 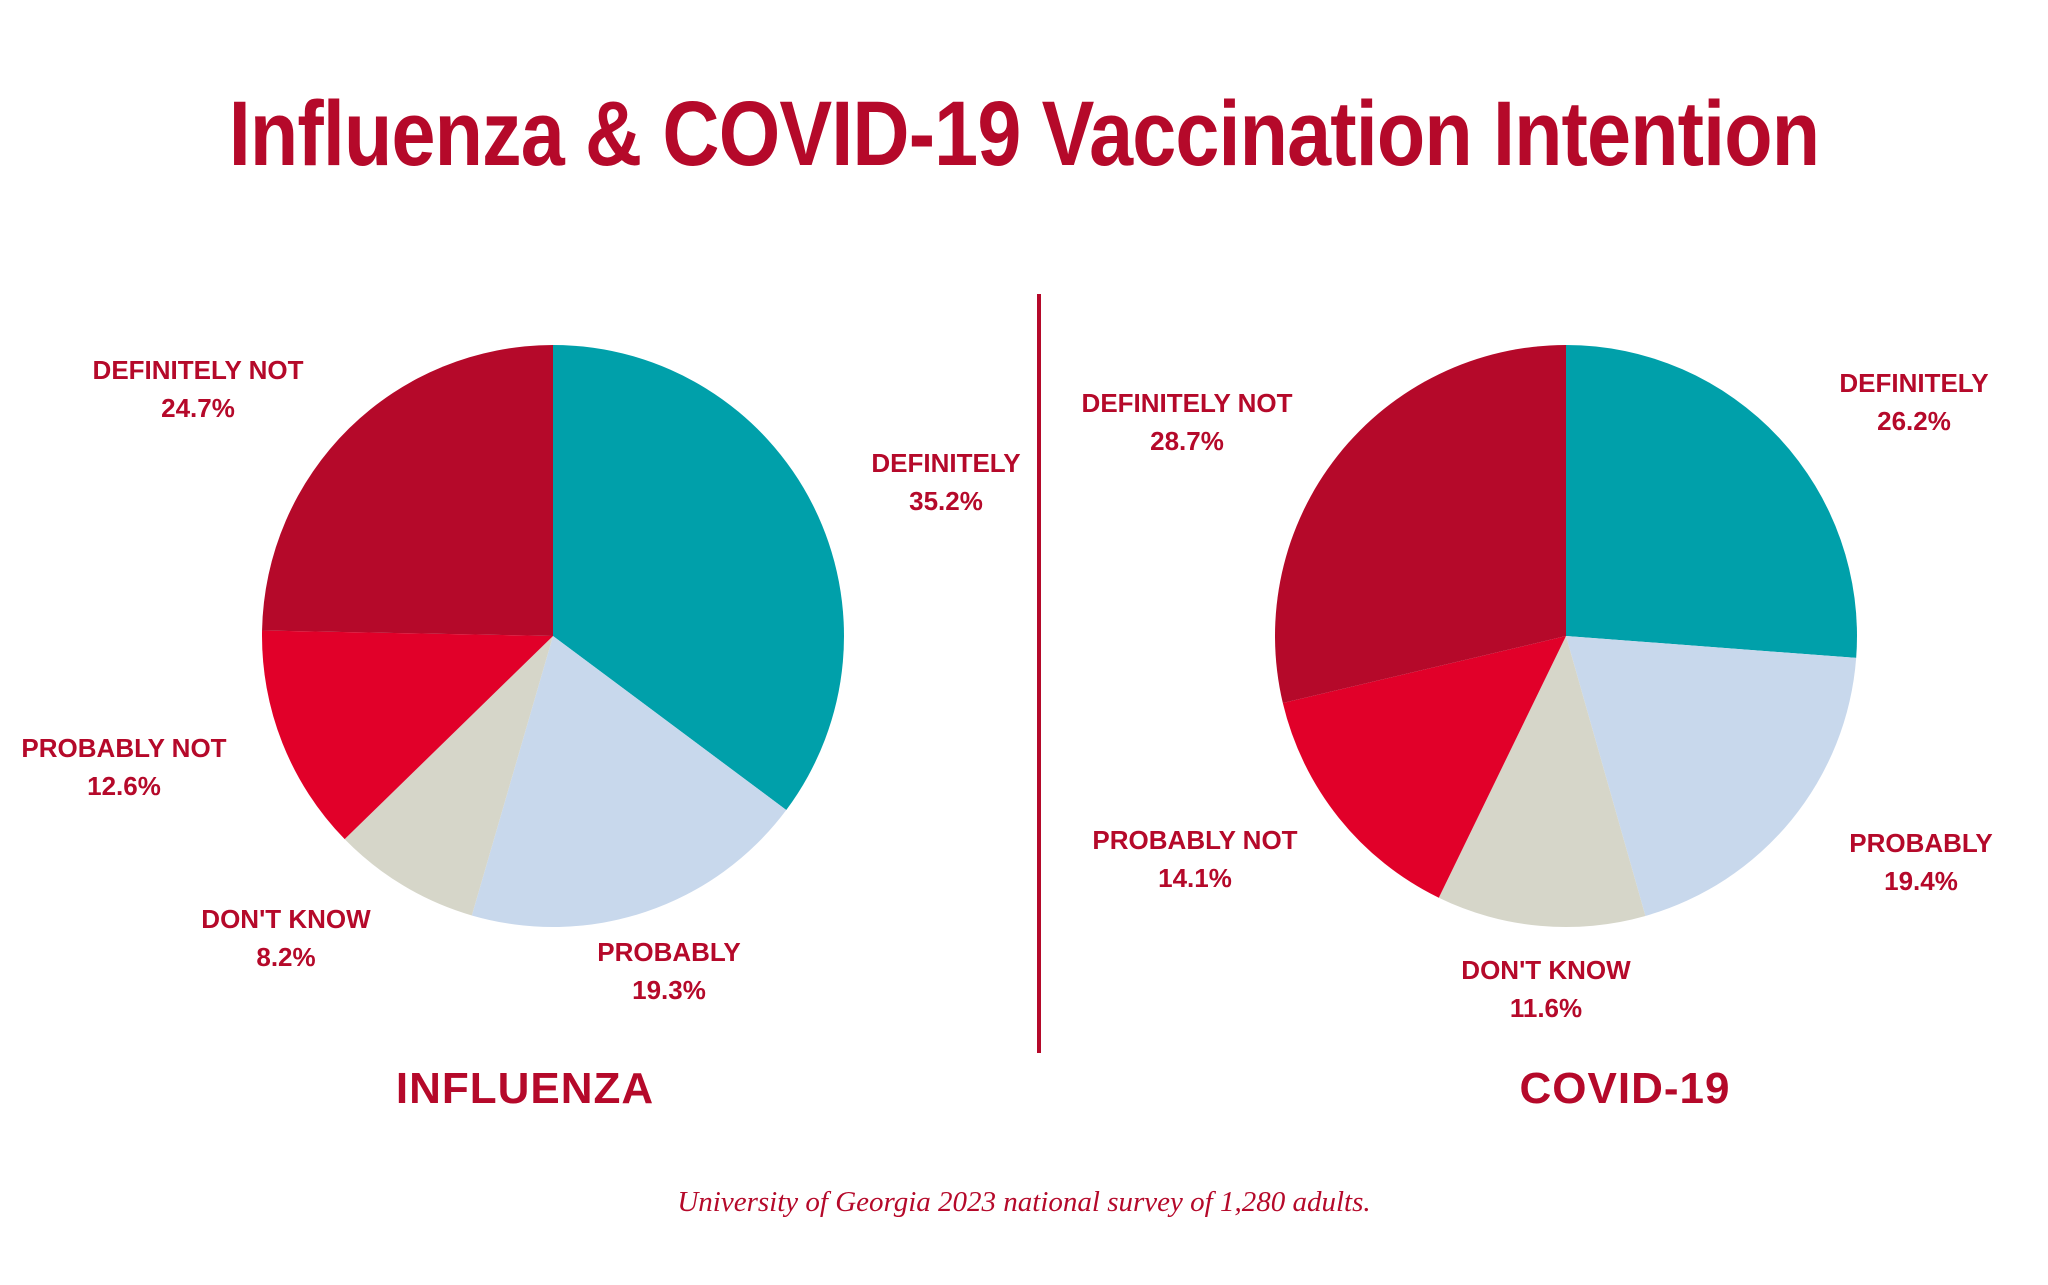 What do you see at coordinates (198, 408) in the screenshot?
I see `slice-value: 24.7%` at bounding box center [198, 408].